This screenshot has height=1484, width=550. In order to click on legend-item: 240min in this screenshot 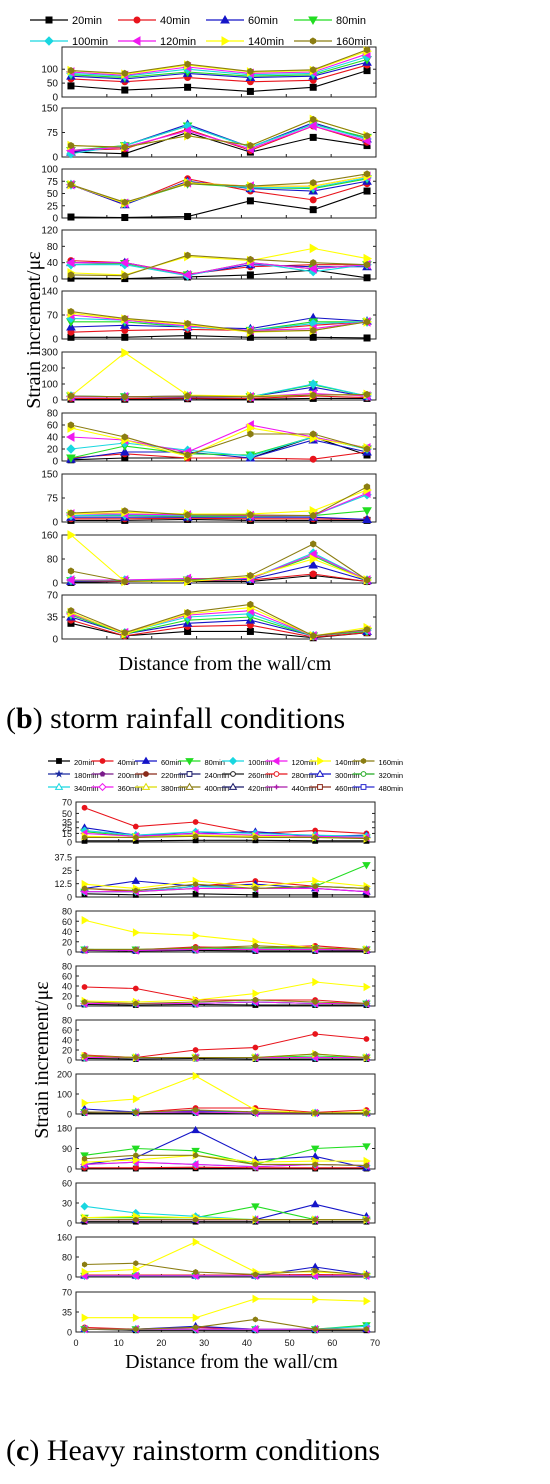, I will do `click(203, 775)`.